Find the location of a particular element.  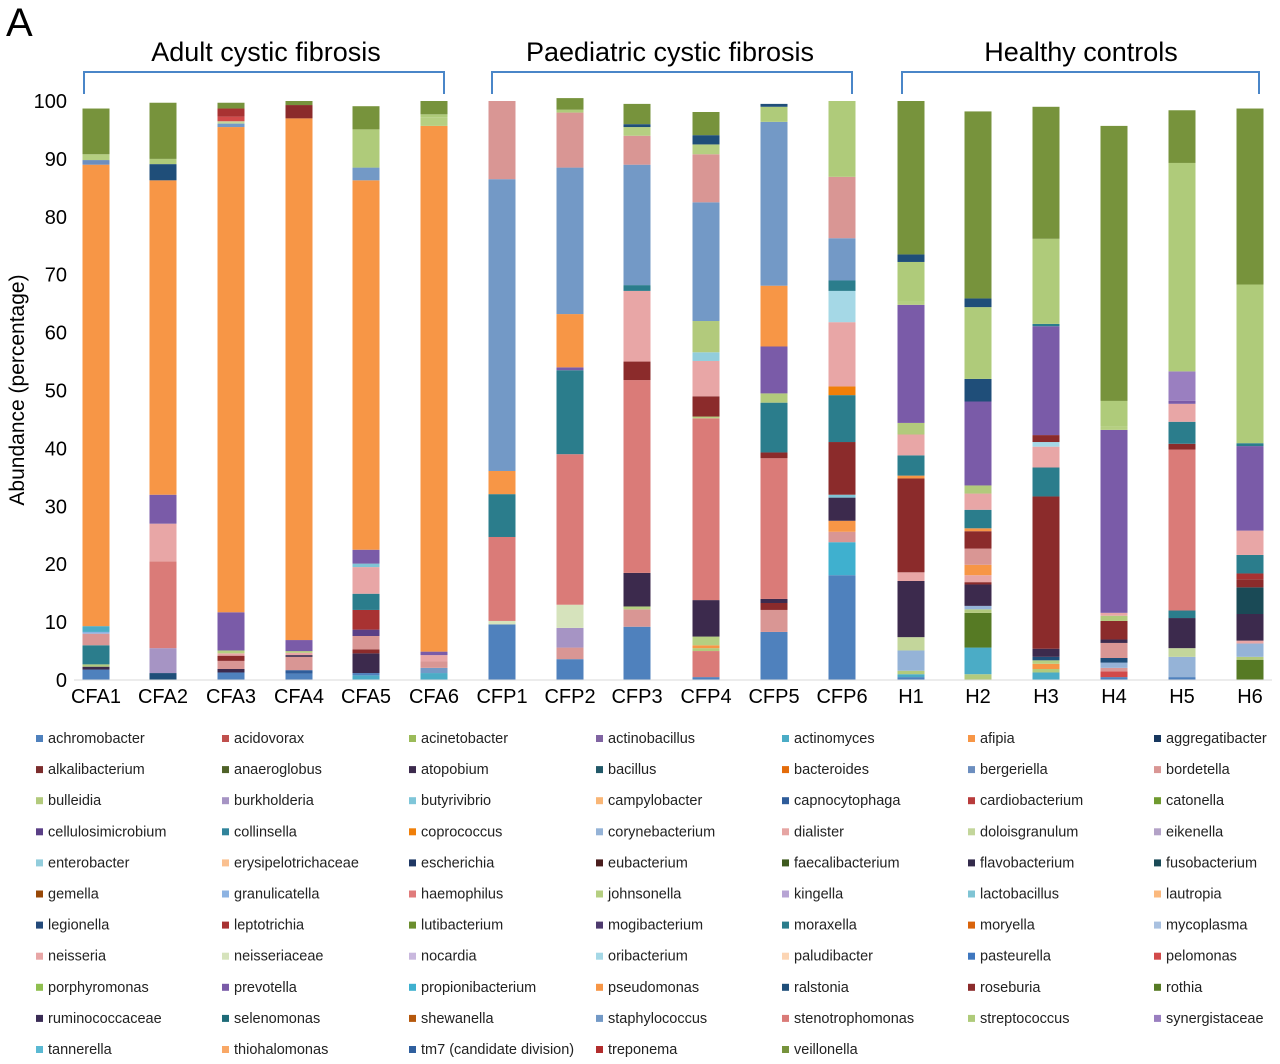

y-axis: 0 10 20 30 40 50 60 70 80 90 100 is located at coordinates (50, 391).